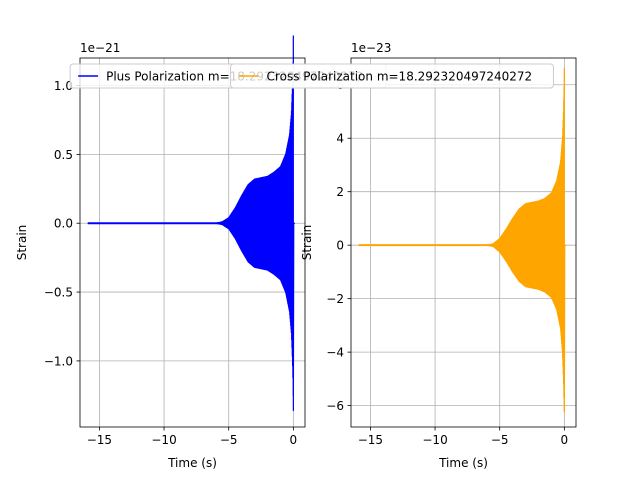 The image size is (640, 480). What do you see at coordinates (340, 139) in the screenshot?
I see `y-tick-label: 4` at bounding box center [340, 139].